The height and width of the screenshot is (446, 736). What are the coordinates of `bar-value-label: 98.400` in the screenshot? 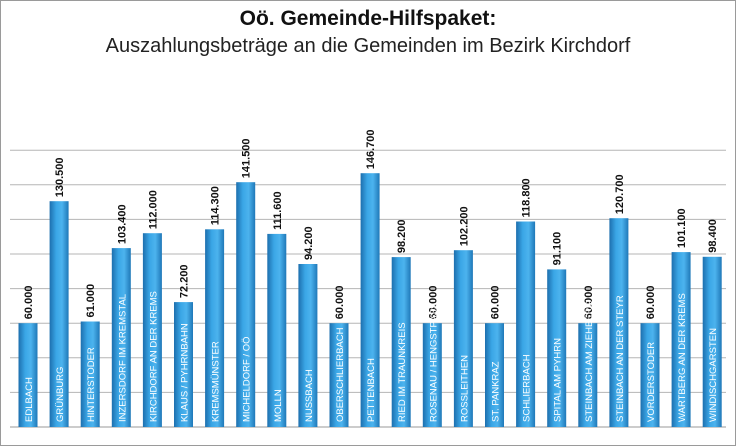 It's located at (713, 236).